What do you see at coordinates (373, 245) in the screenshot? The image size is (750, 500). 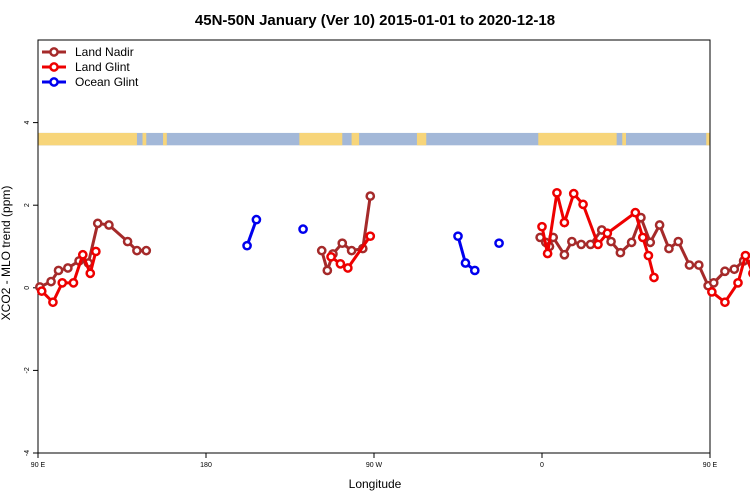 I see `series-ocean-glint` at bounding box center [373, 245].